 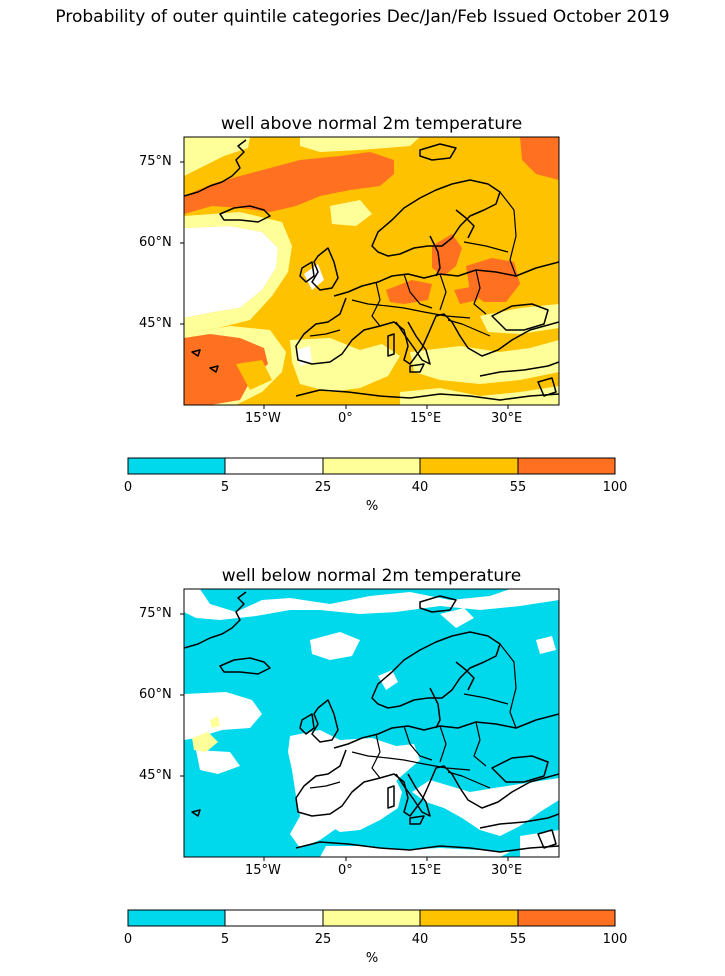 What do you see at coordinates (371, 124) in the screenshot?
I see `panel-title-above: well above normal 2m temperature` at bounding box center [371, 124].